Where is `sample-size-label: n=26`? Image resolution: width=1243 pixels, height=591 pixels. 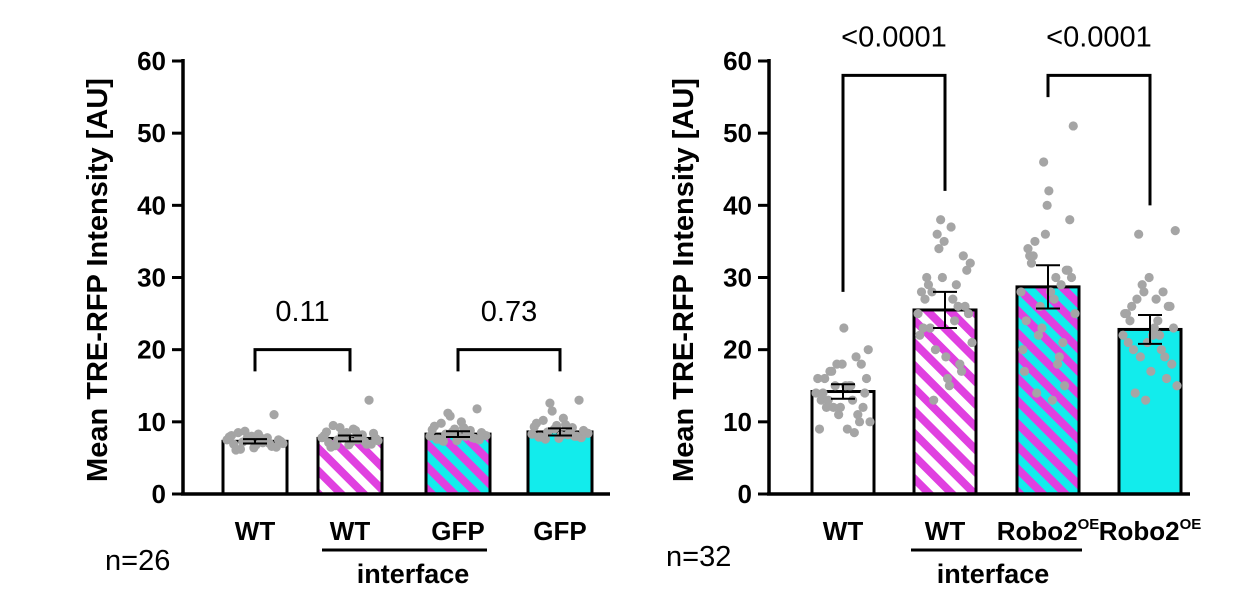 sample-size-label: n=26 is located at coordinates (137, 561).